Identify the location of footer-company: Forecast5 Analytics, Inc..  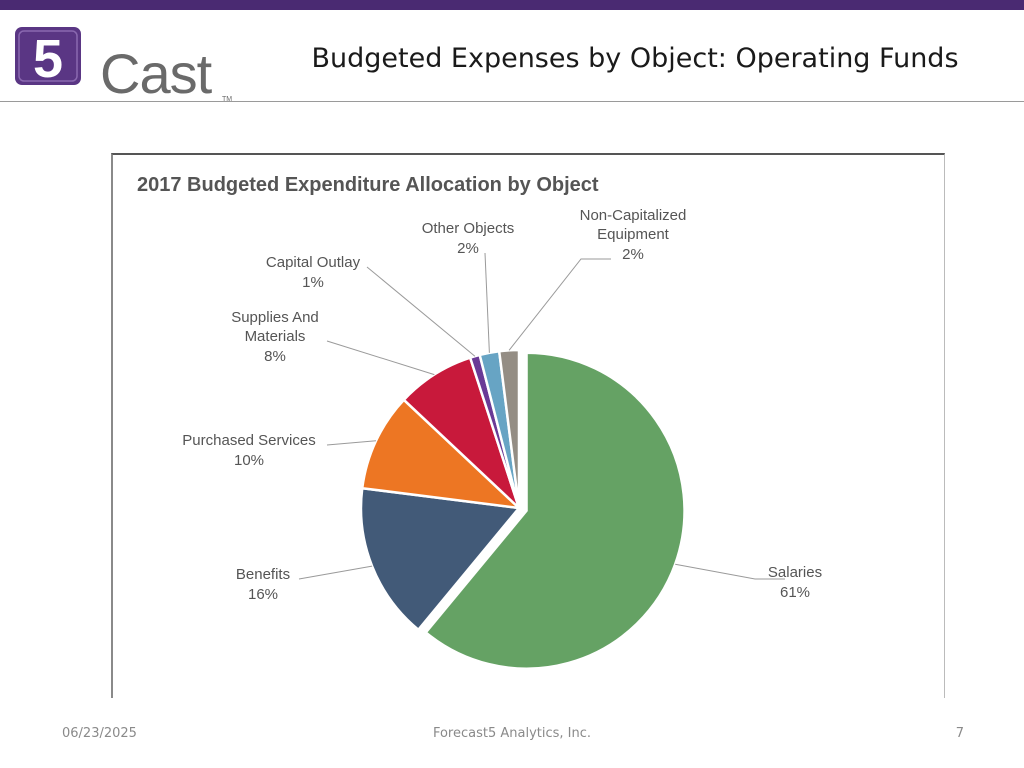
(512, 733).